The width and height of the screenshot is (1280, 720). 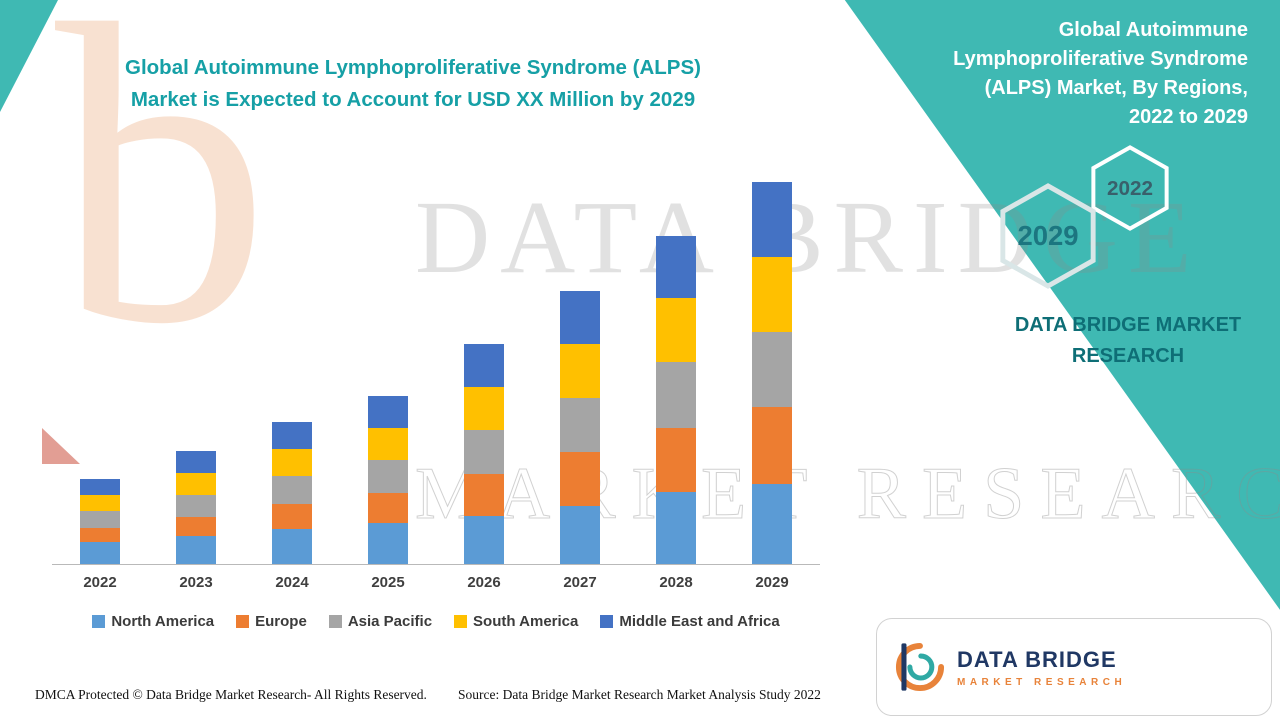 I want to click on dbmr-logo-box: DATA BRIDGE MARKET RESEARCH, so click(x=1074, y=667).